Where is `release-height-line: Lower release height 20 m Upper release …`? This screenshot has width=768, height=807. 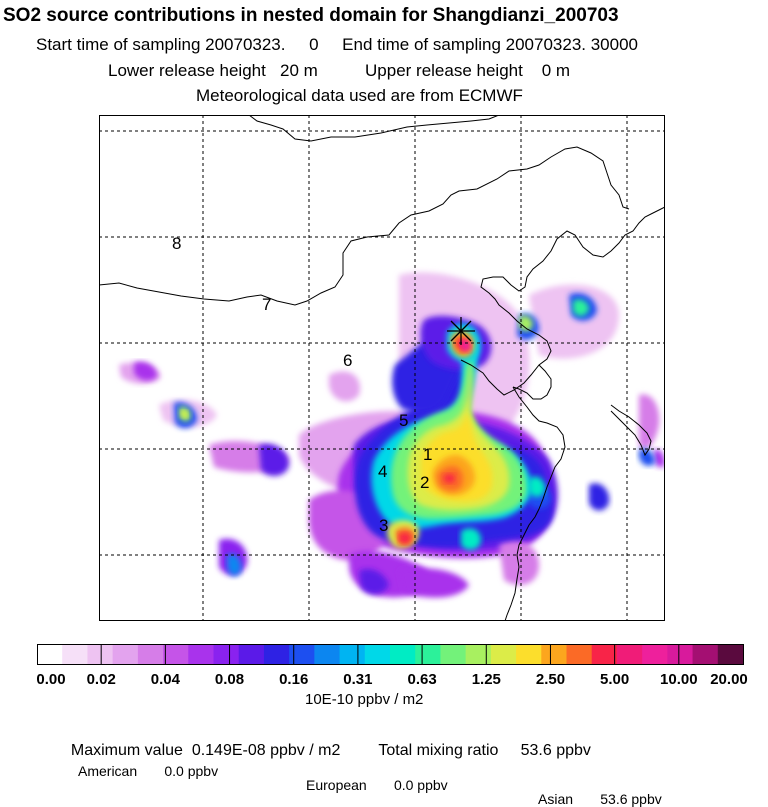
release-height-line: Lower release height 20 m Upper release … is located at coordinates (339, 70).